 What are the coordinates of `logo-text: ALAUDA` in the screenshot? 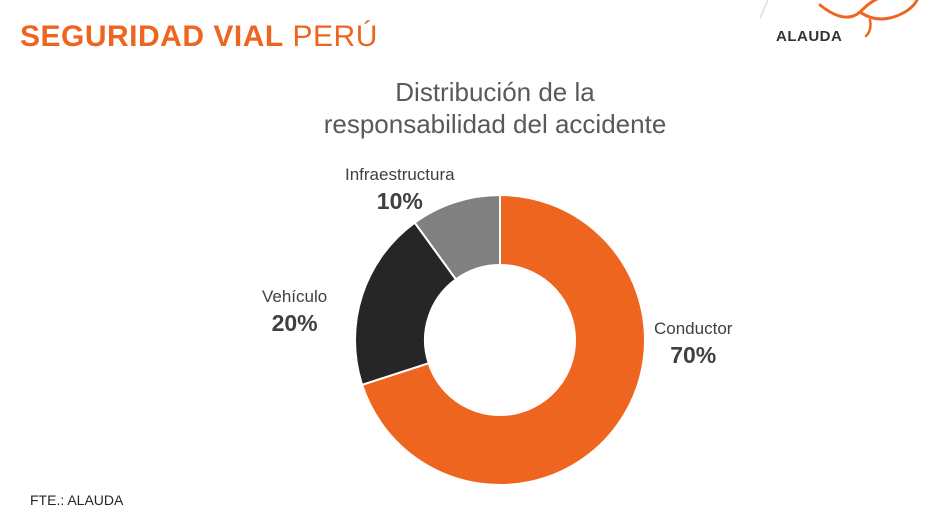 It's located at (809, 36).